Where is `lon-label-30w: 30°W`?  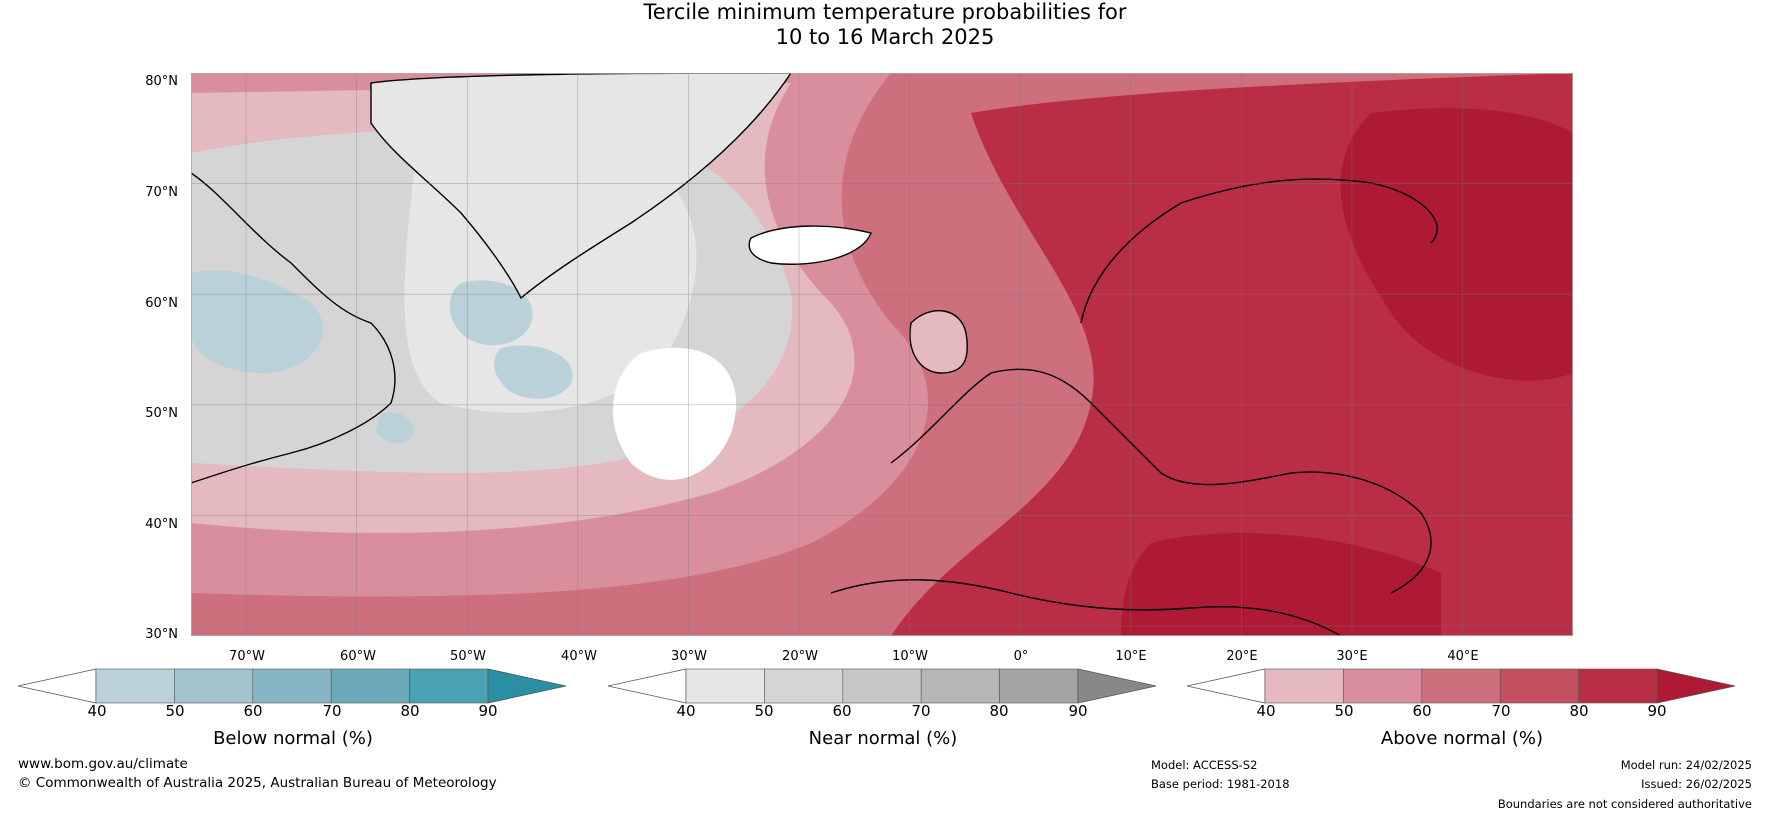 lon-label-30w: 30°W is located at coordinates (689, 656).